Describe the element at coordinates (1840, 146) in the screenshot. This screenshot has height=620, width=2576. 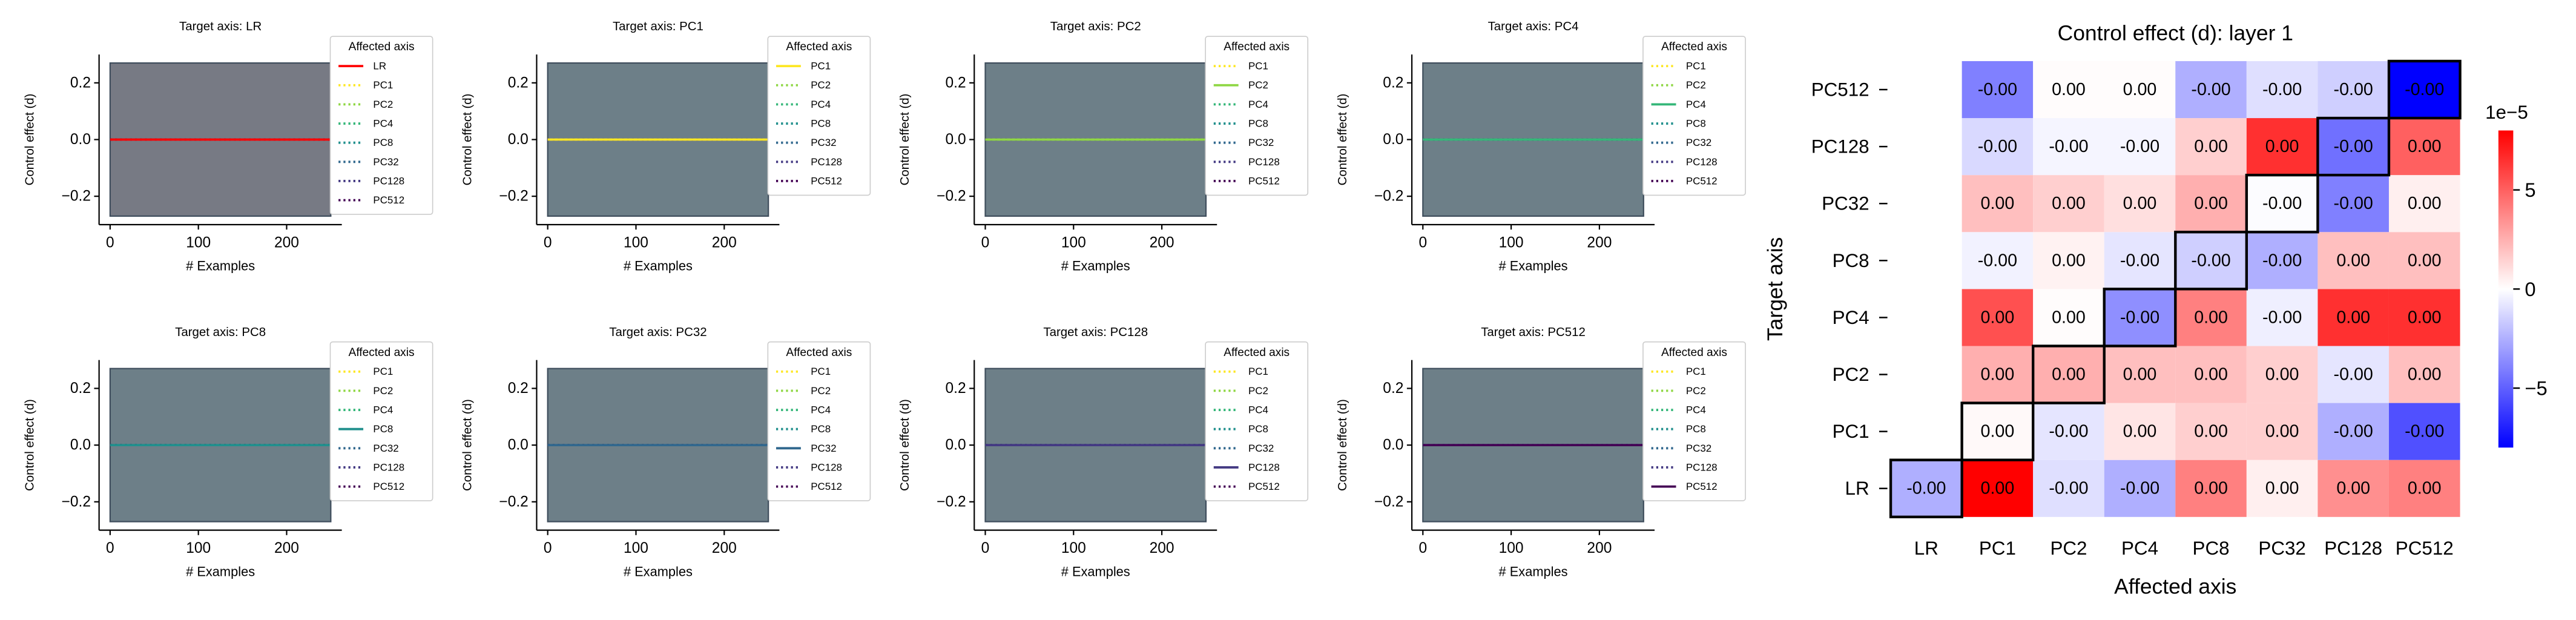
I see `y-tick-label: PC128` at that location.